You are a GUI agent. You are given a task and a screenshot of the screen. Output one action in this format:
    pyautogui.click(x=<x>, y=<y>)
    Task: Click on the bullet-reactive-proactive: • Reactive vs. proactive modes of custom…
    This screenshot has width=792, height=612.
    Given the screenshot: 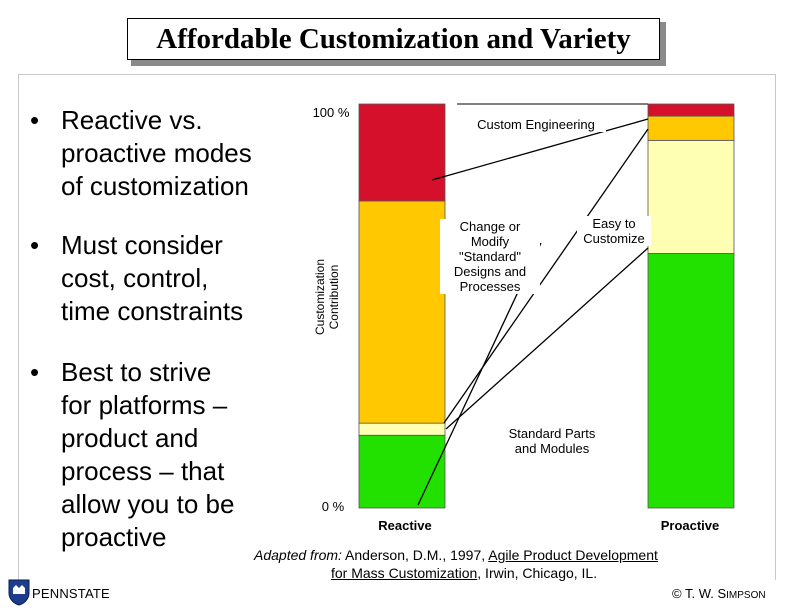 What is the action you would take?
    pyautogui.click(x=141, y=153)
    